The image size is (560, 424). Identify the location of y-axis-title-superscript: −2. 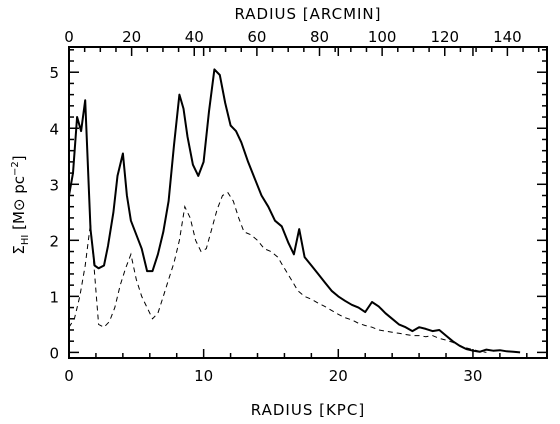
(15, 168).